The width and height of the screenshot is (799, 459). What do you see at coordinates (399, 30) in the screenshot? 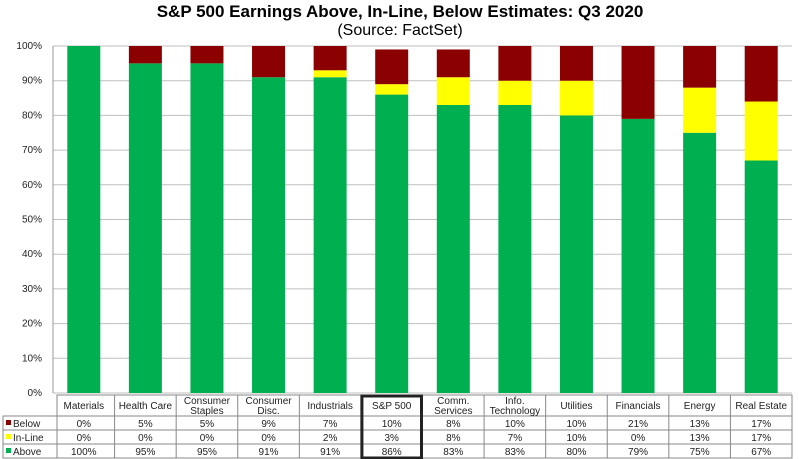
I see `chart-subtitle: (Source: FactSet)` at bounding box center [399, 30].